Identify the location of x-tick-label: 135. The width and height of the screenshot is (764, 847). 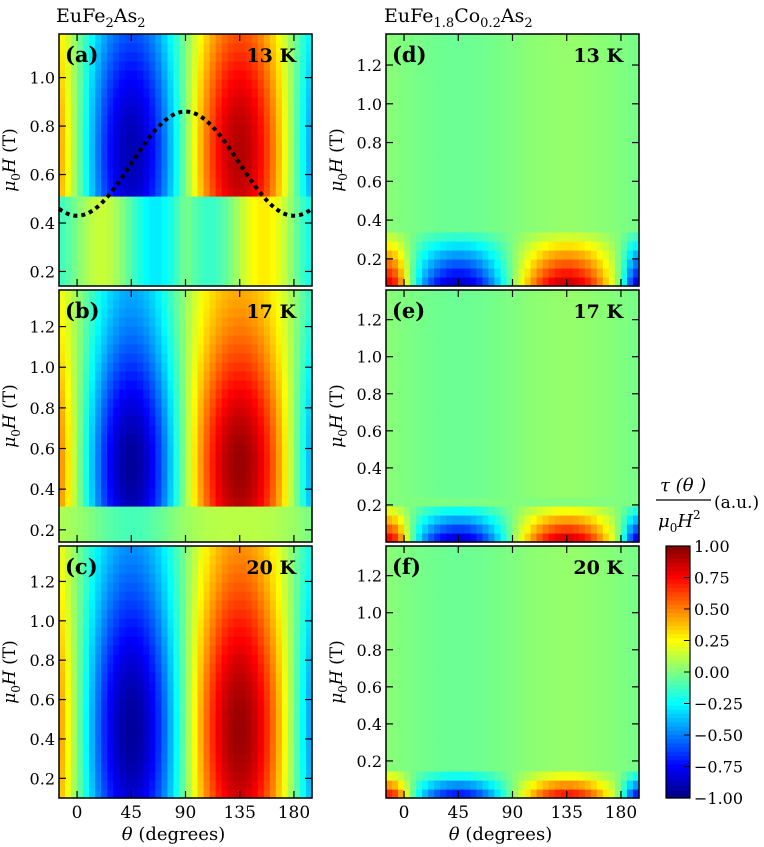
(239, 813).